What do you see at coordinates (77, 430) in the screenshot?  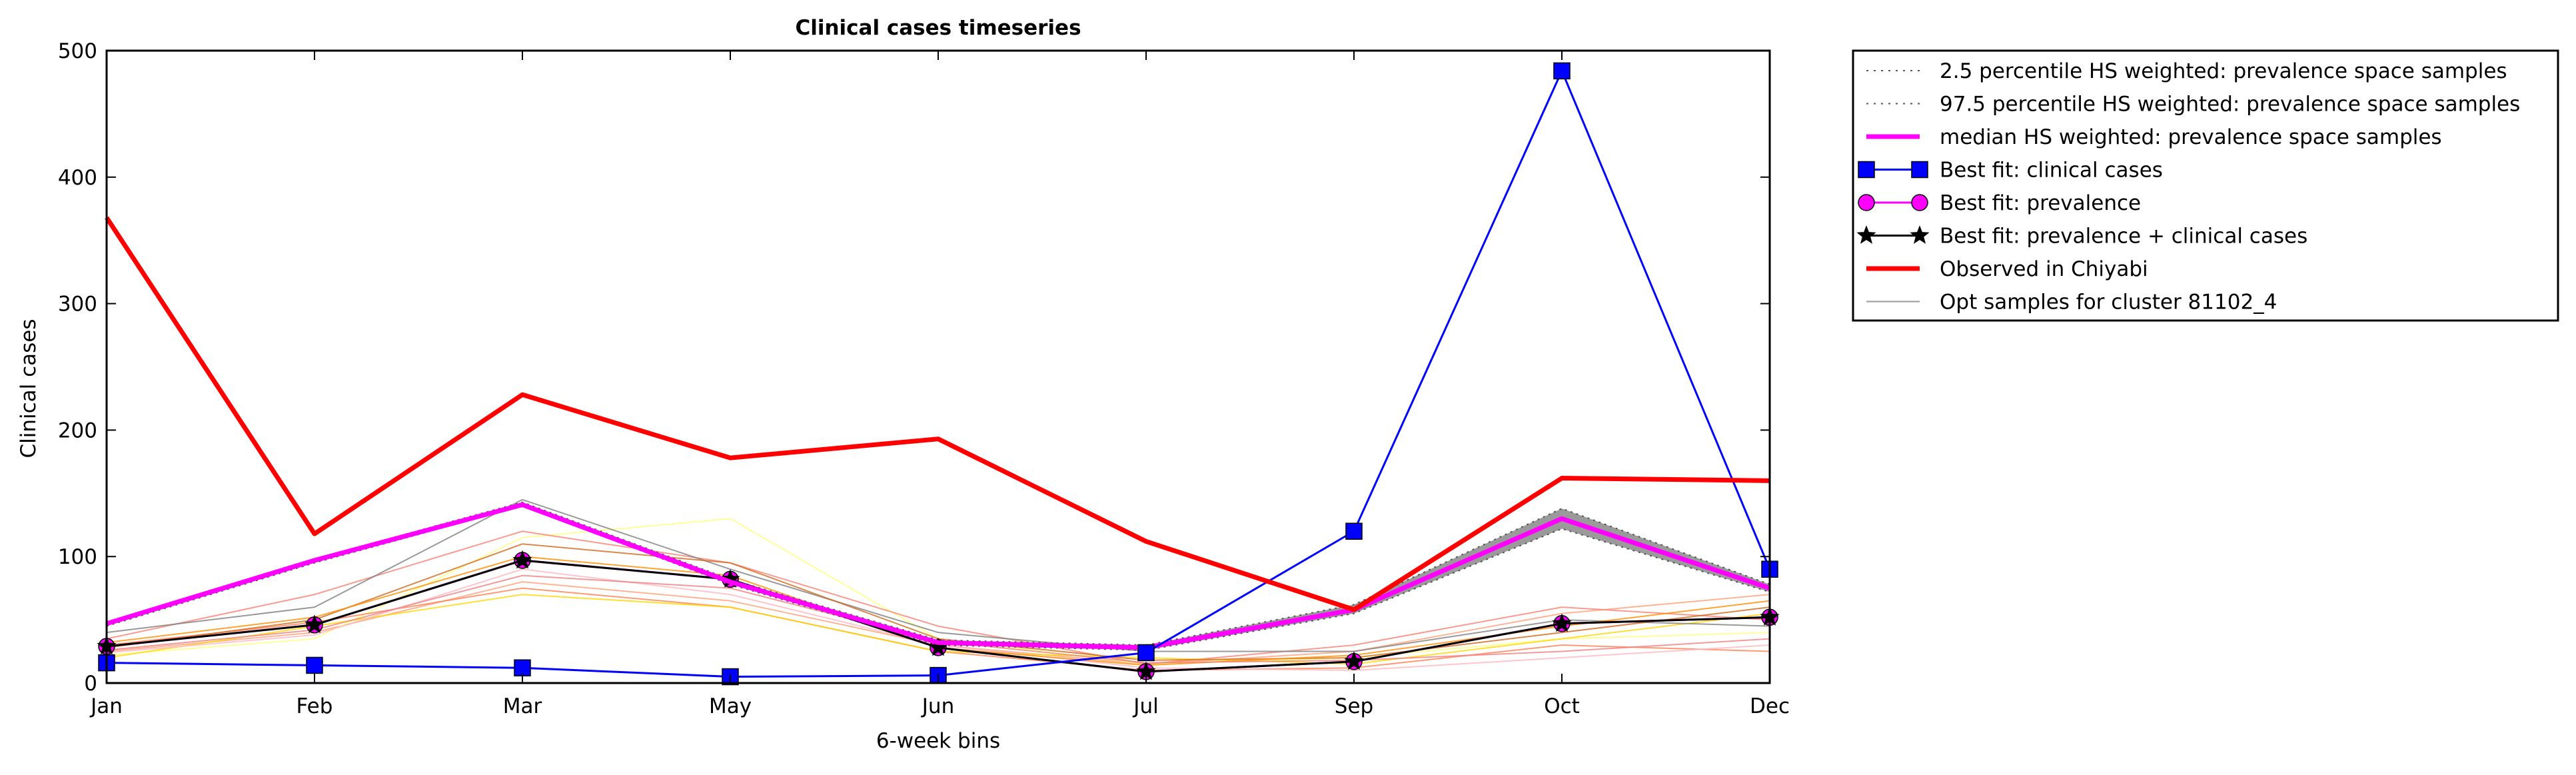 I see `y-tick-label-3: 200` at bounding box center [77, 430].